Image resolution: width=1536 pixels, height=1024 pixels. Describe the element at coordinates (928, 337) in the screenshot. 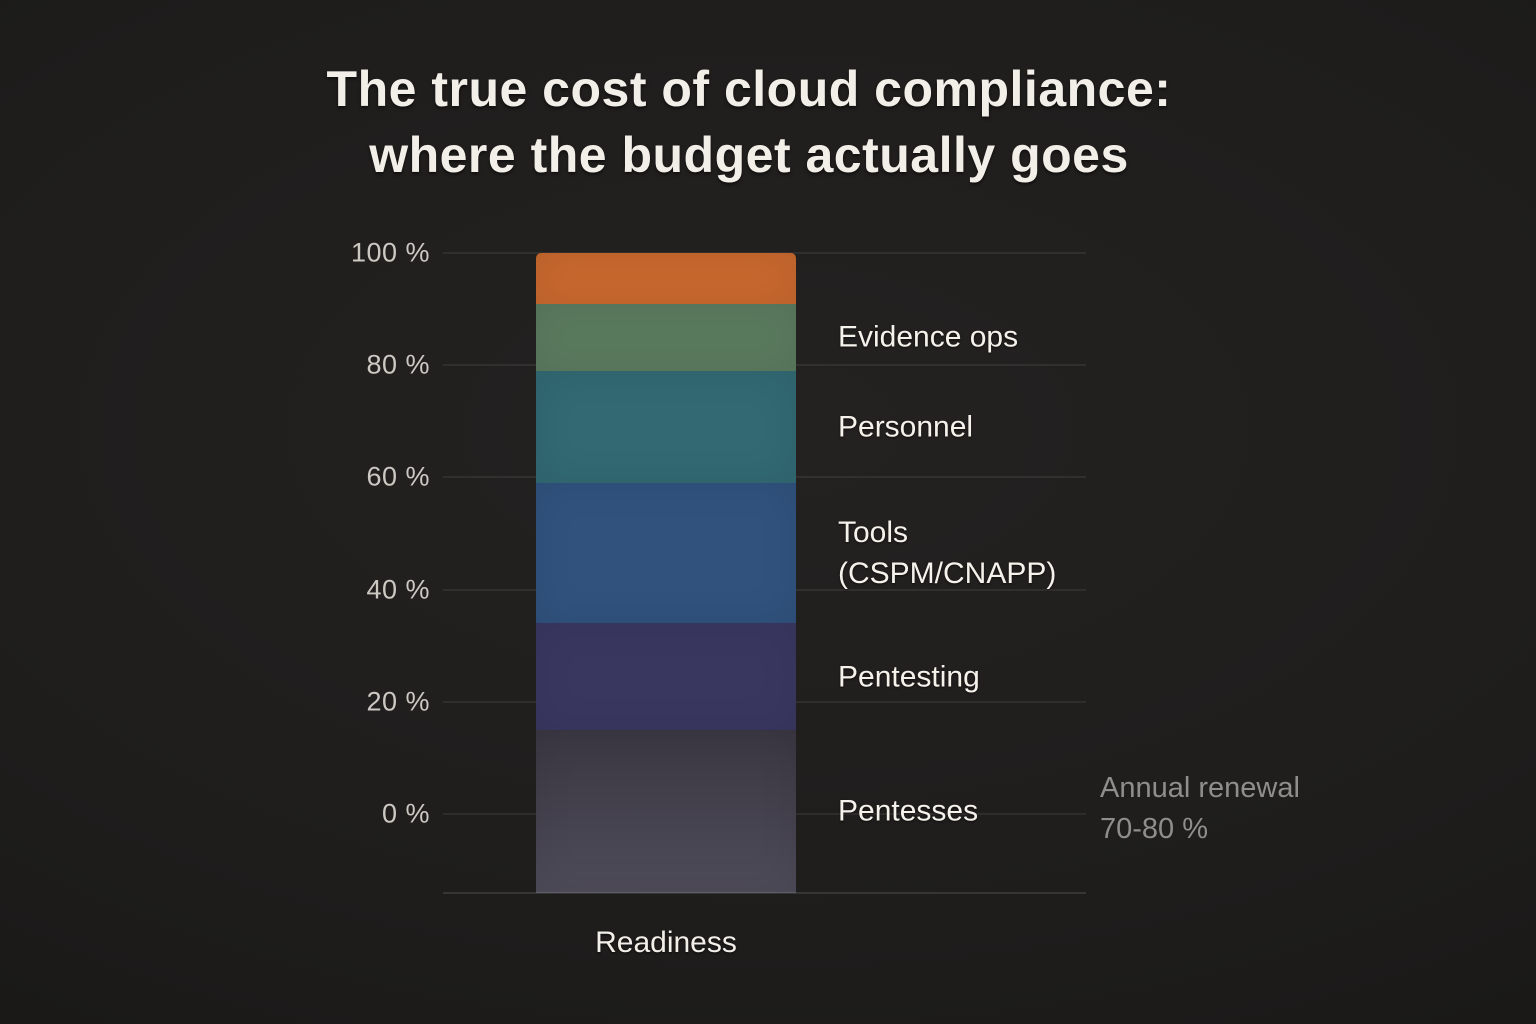

I see `segment-label: Evidence ops` at that location.